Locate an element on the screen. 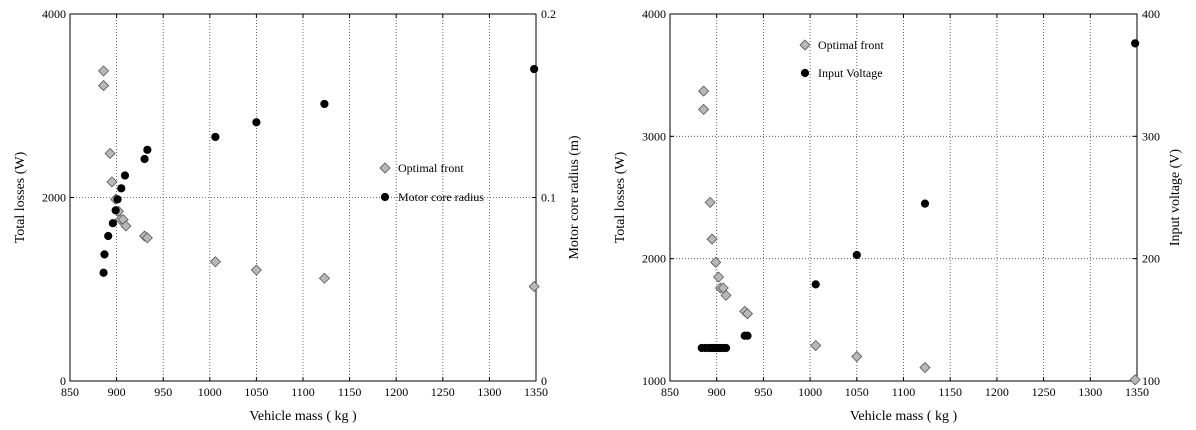  y-left-tick-label: 1000 is located at coordinates (654, 381).